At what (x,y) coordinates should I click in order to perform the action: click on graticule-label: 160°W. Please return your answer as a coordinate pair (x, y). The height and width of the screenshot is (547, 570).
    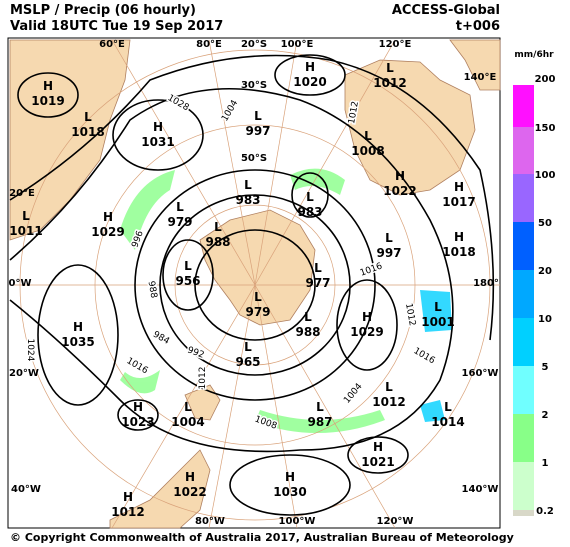
    Looking at the image, I should click on (480, 373).